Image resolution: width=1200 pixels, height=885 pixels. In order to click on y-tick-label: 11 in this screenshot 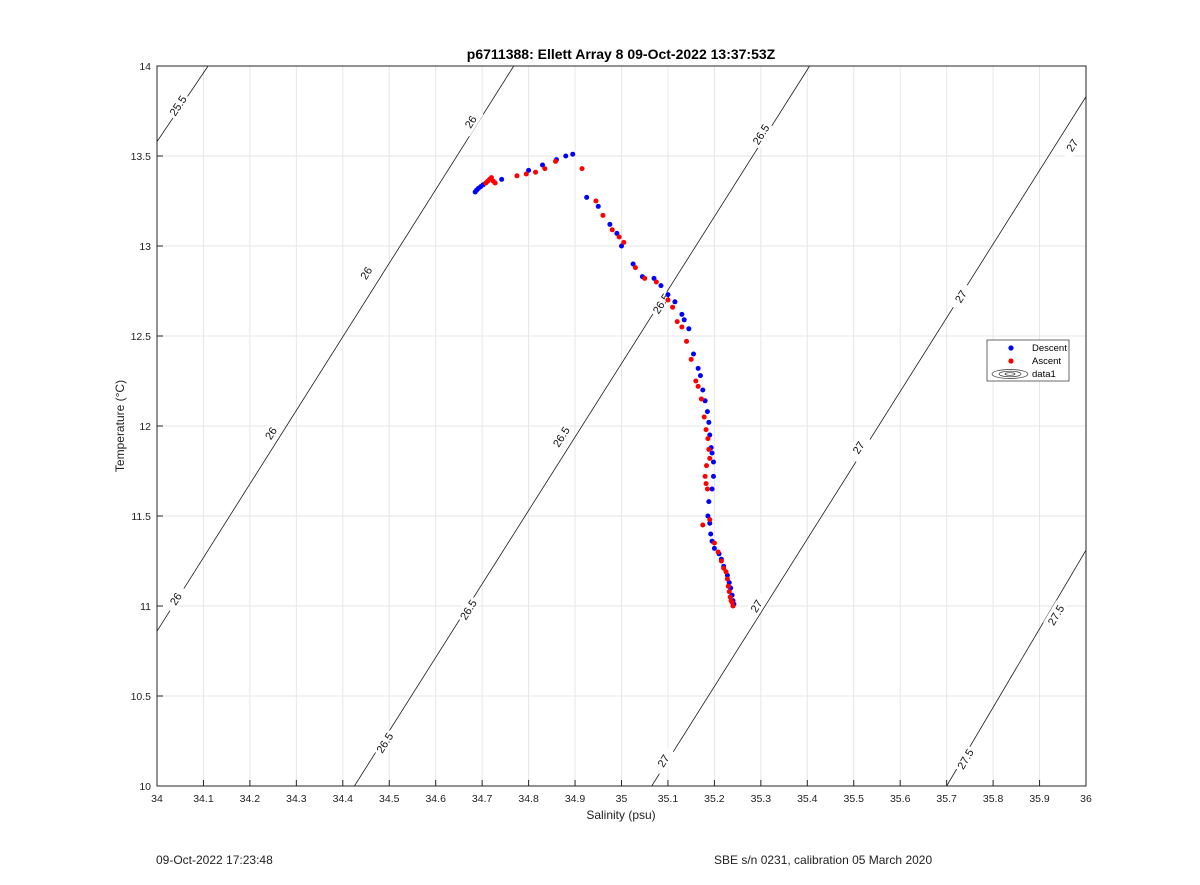, I will do `click(145, 607)`.